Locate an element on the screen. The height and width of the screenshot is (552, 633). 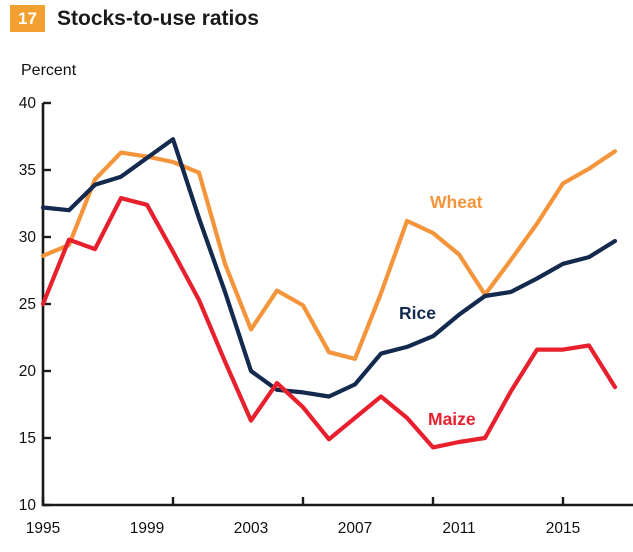
y-tick-label: 35 is located at coordinates (27, 170).